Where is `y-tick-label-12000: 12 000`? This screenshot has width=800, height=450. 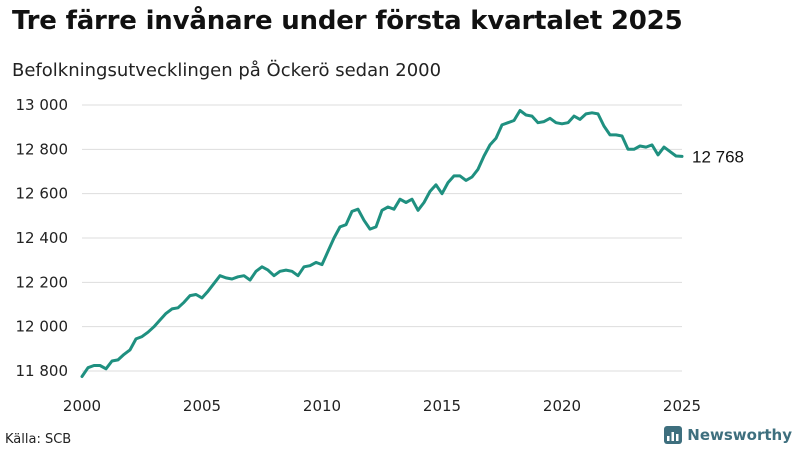 y-tick-label-12000: 12 000 is located at coordinates (42, 327).